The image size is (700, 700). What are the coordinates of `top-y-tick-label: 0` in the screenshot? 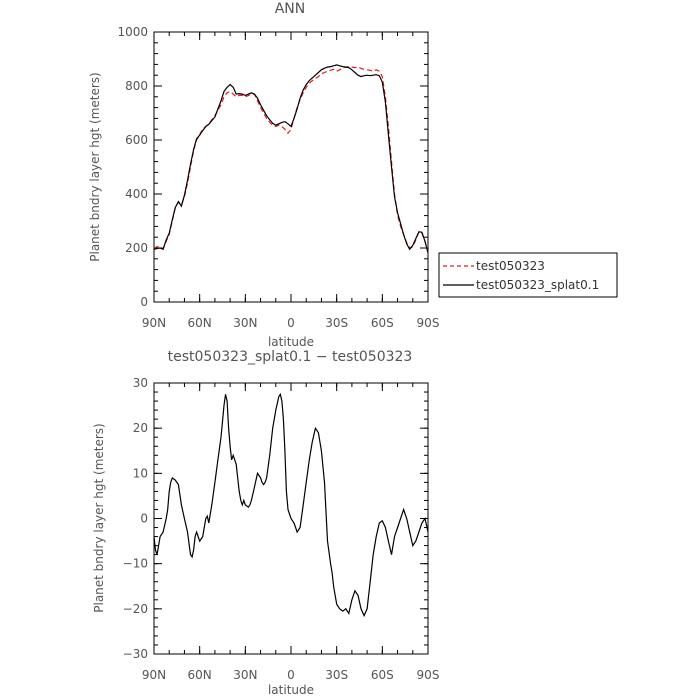 It's located at (144, 302).